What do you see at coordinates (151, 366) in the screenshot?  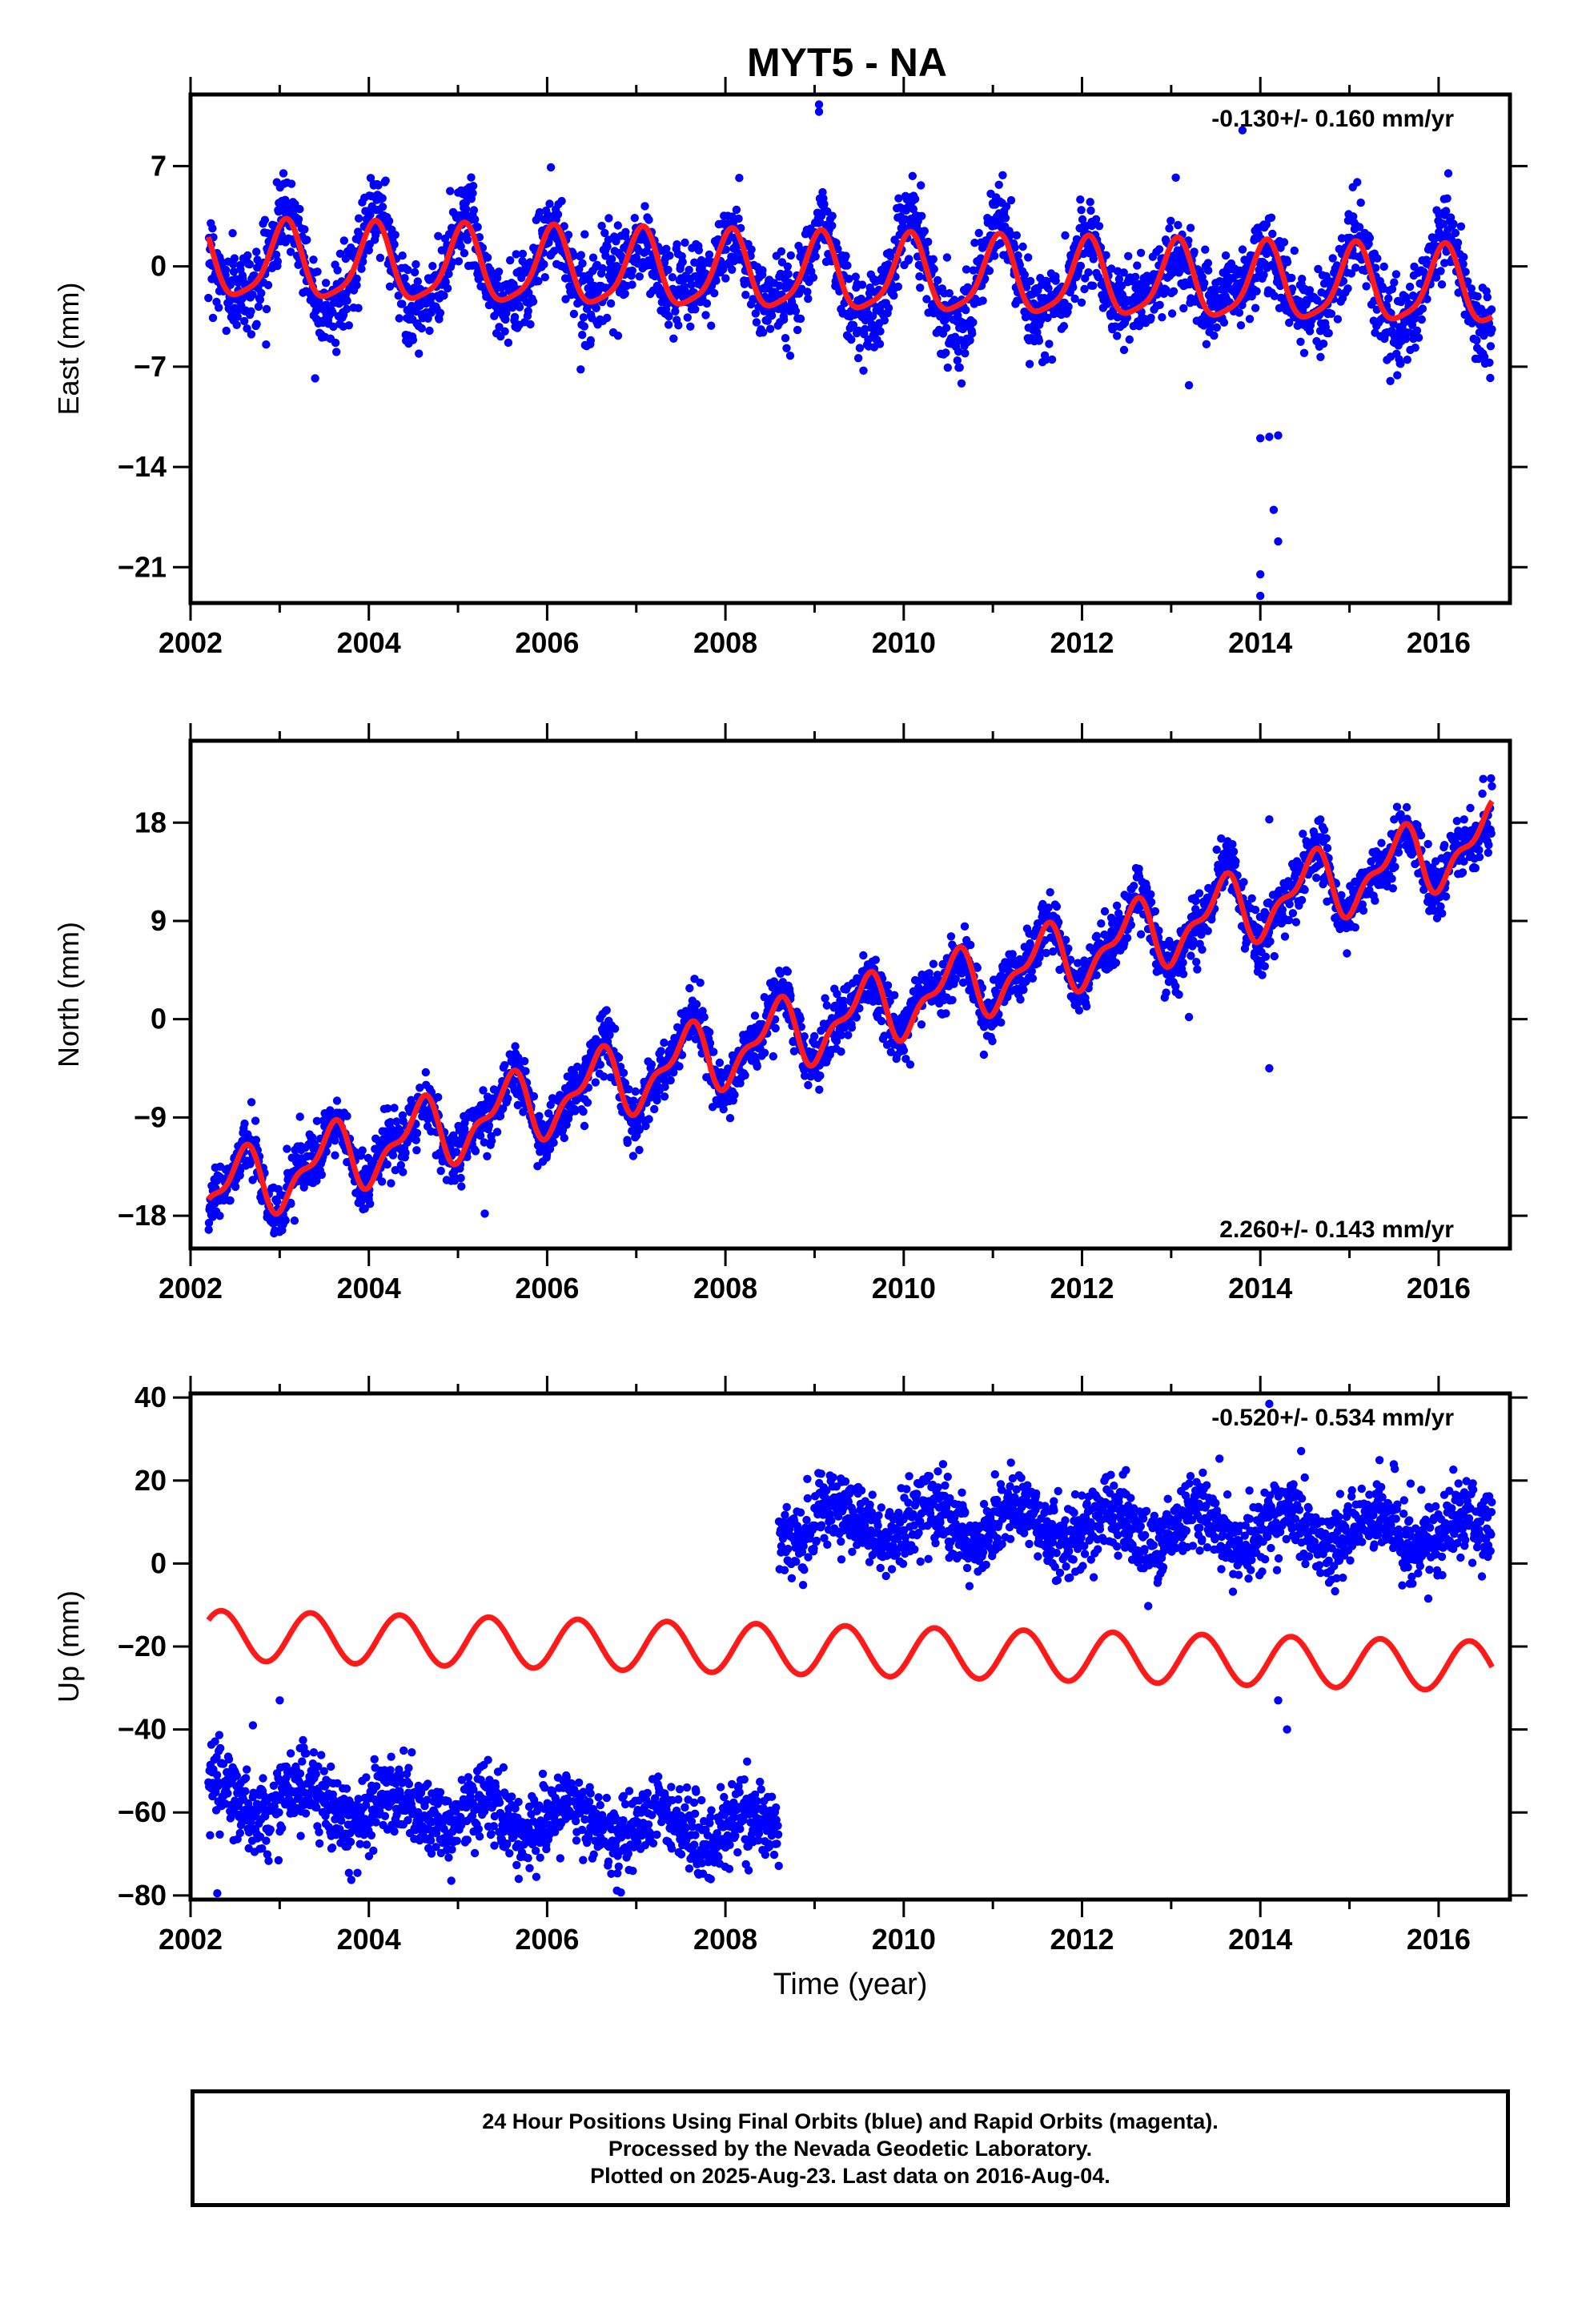 I see `y-tick-label: −7` at bounding box center [151, 366].